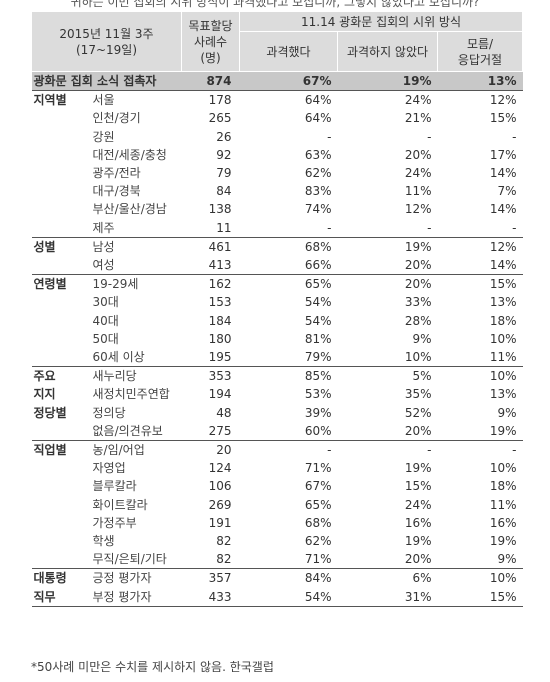 This screenshot has height=682, width=550. What do you see at coordinates (210, 284) in the screenshot?
I see `row-sample-size: 162` at bounding box center [210, 284].